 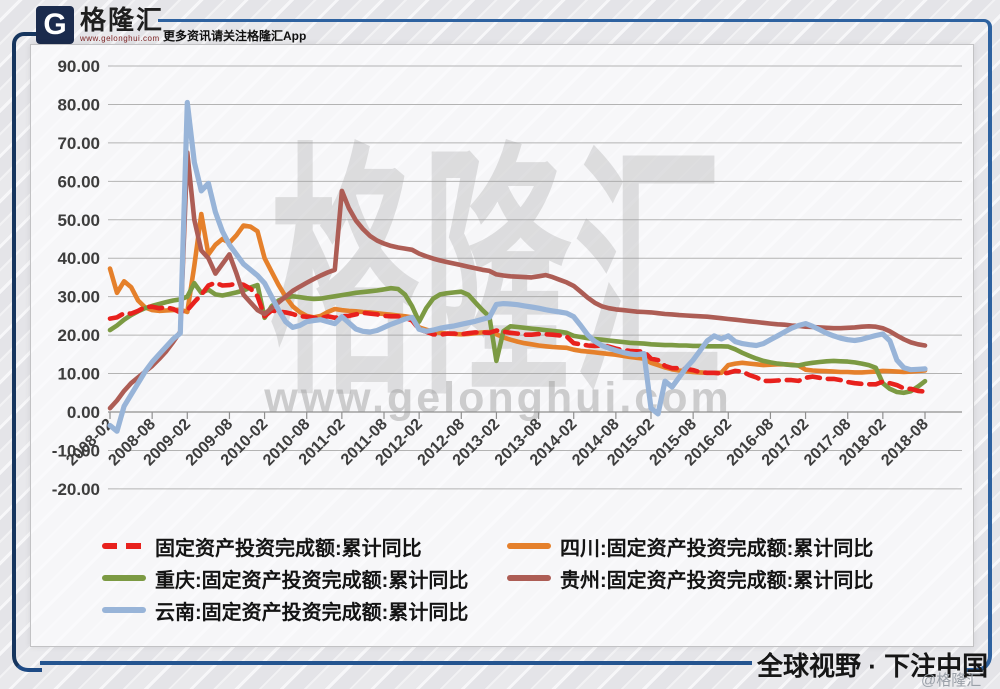 I want to click on y-axis-tick-label: 70.00, so click(x=78, y=143).